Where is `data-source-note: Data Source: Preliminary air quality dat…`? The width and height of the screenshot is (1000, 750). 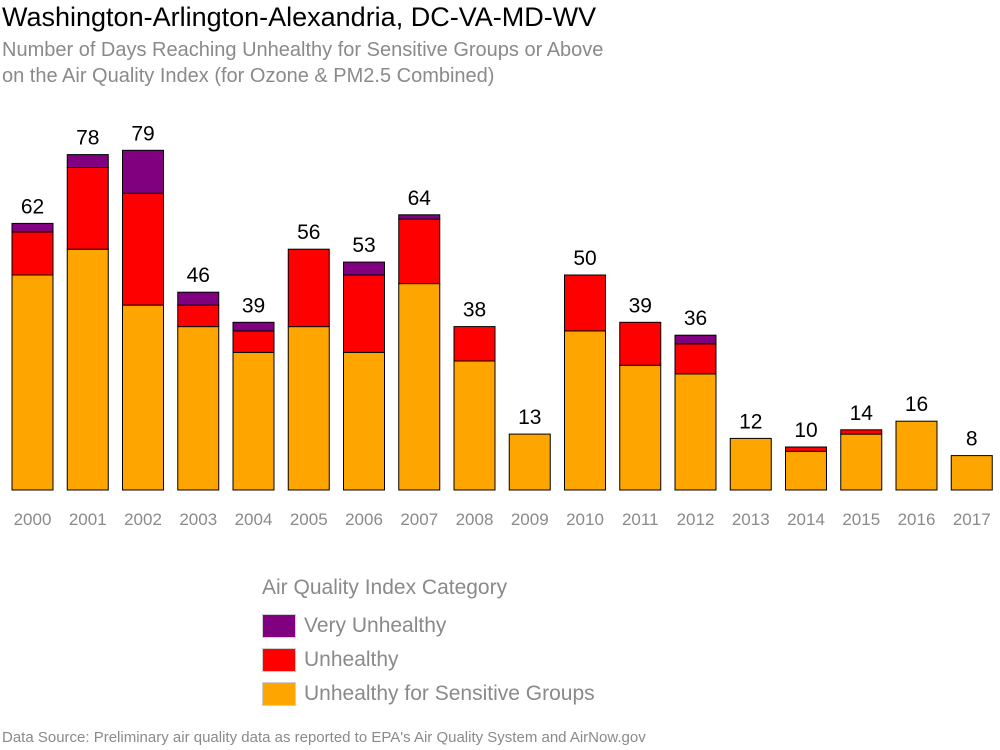 data-source-note: Data Source: Preliminary air quality dat… is located at coordinates (324, 737).